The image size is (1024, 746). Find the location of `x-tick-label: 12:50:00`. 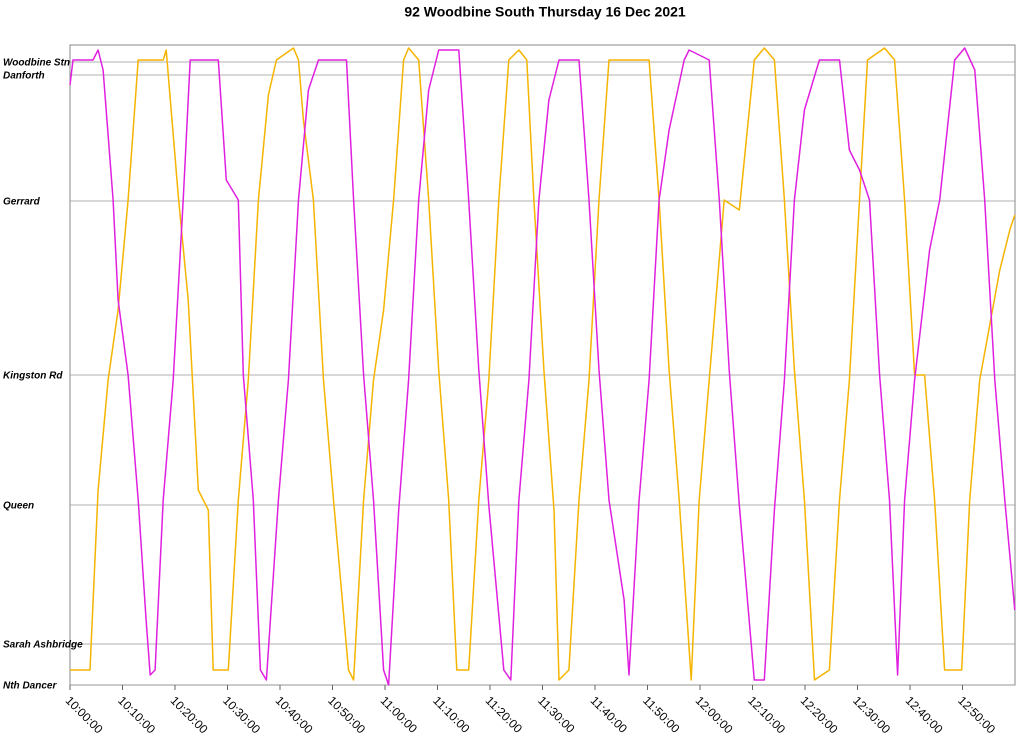

x-tick-label: 12:50:00 is located at coordinates (976, 714).